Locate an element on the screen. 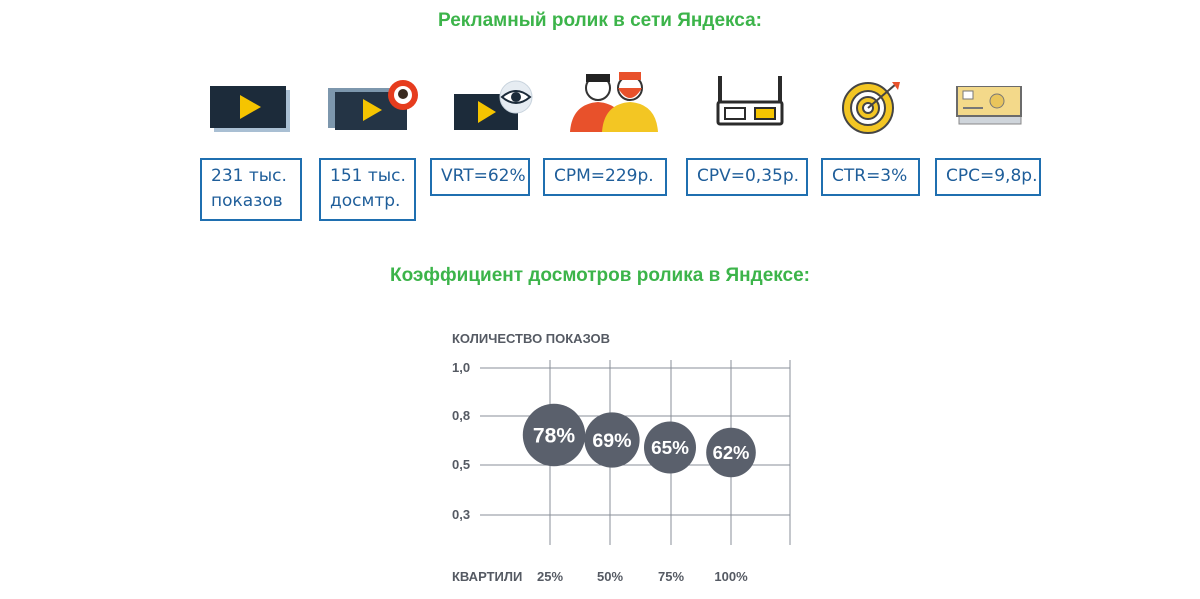 Image resolution: width=1200 pixels, height=599 pixels. y-tick-label: 0,5 is located at coordinates (461, 464).